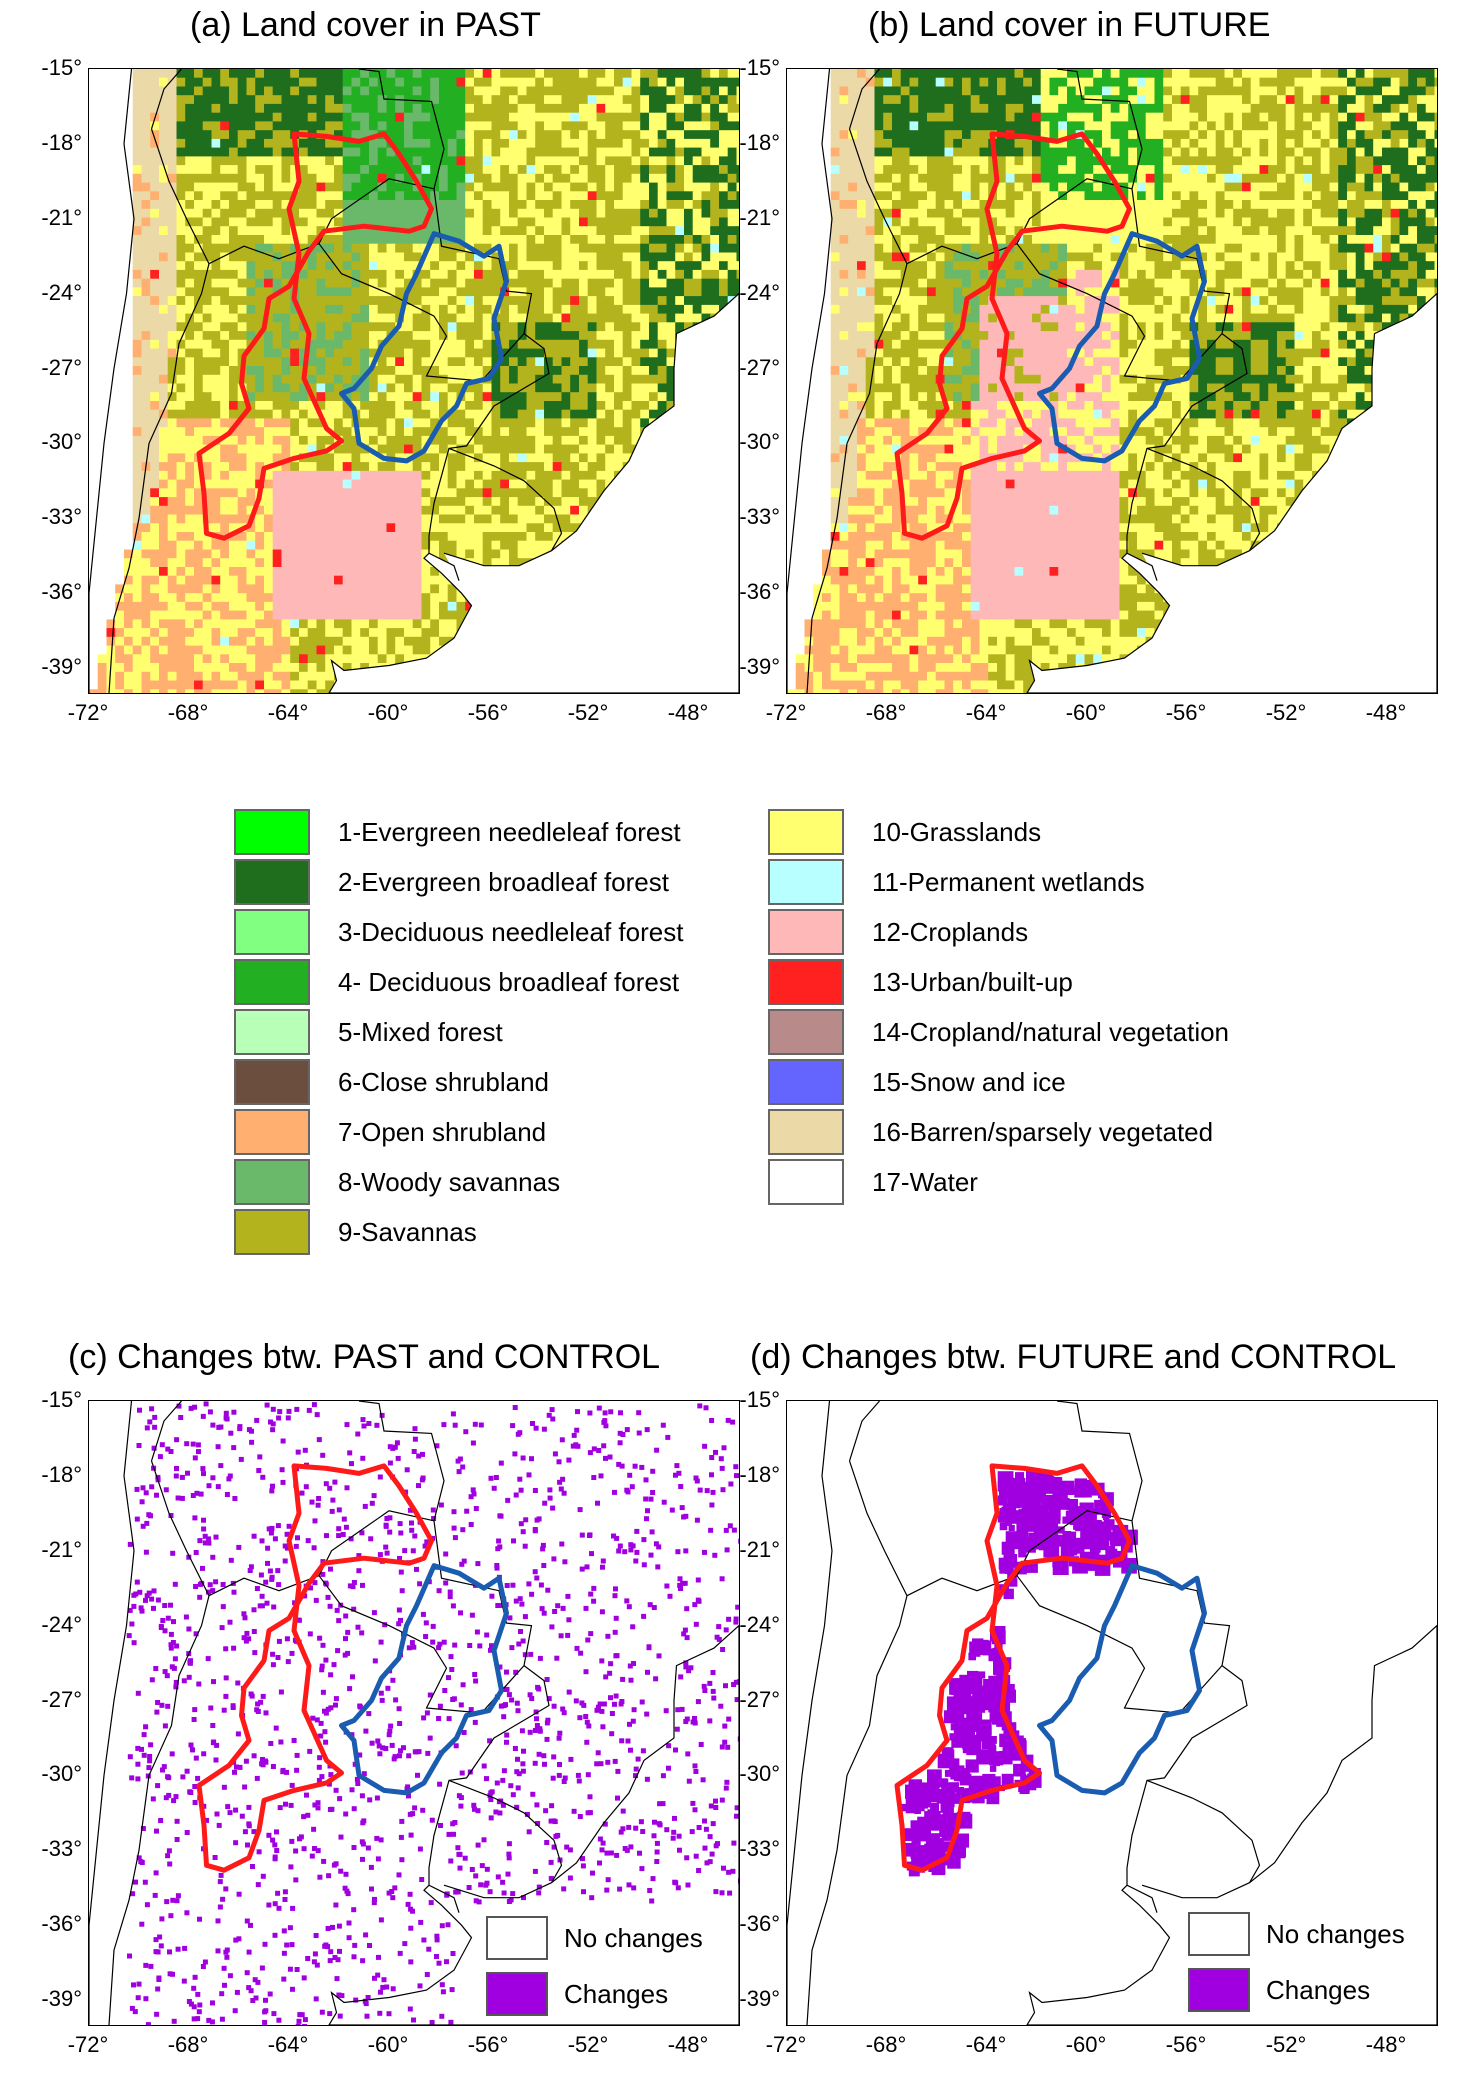  Describe the element at coordinates (1335, 1933) in the screenshot. I see `no-changes-label: No changes` at that location.